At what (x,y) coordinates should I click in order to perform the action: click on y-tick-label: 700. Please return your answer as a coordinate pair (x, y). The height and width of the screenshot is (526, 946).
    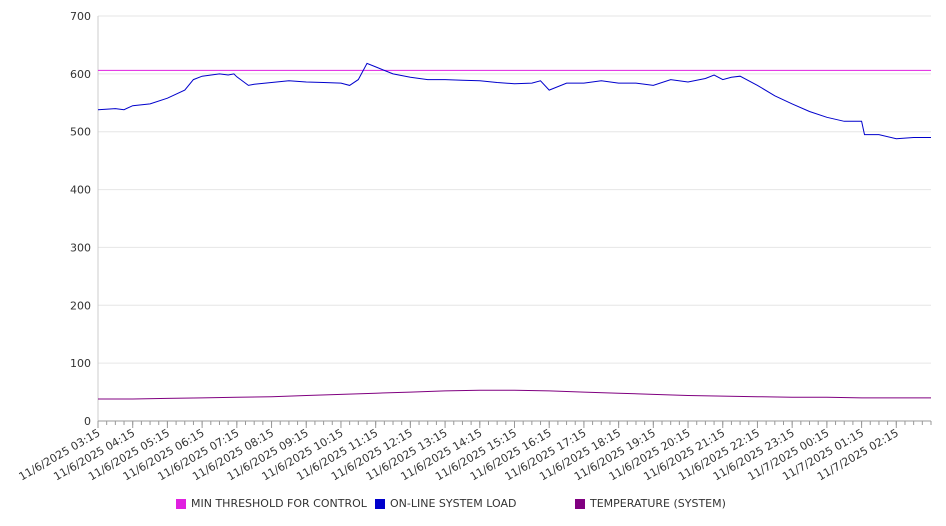
    Looking at the image, I should click on (80, 16).